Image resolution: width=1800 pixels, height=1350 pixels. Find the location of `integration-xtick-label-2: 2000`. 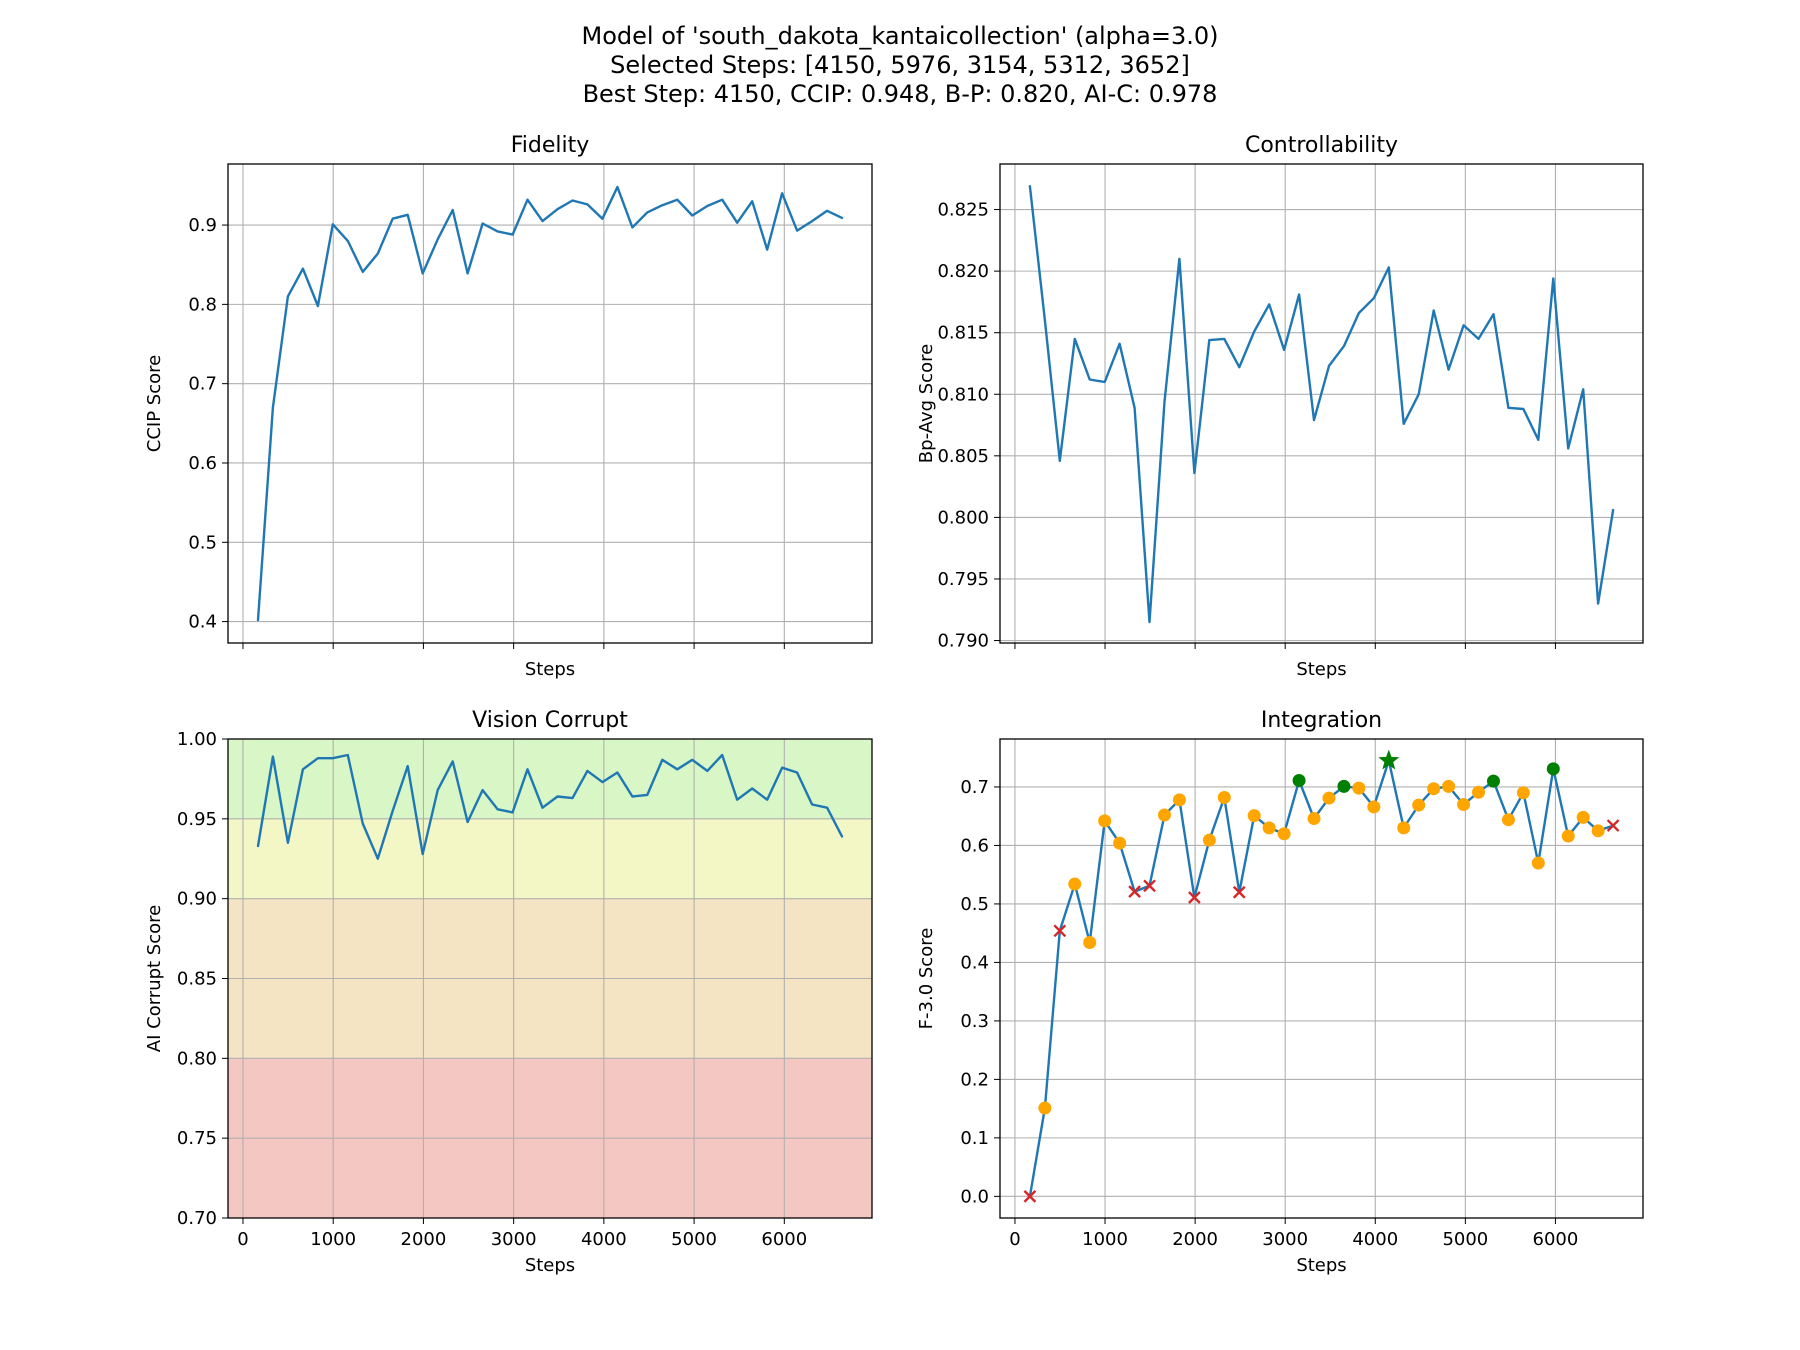

integration-xtick-label-2: 2000 is located at coordinates (1195, 1239).